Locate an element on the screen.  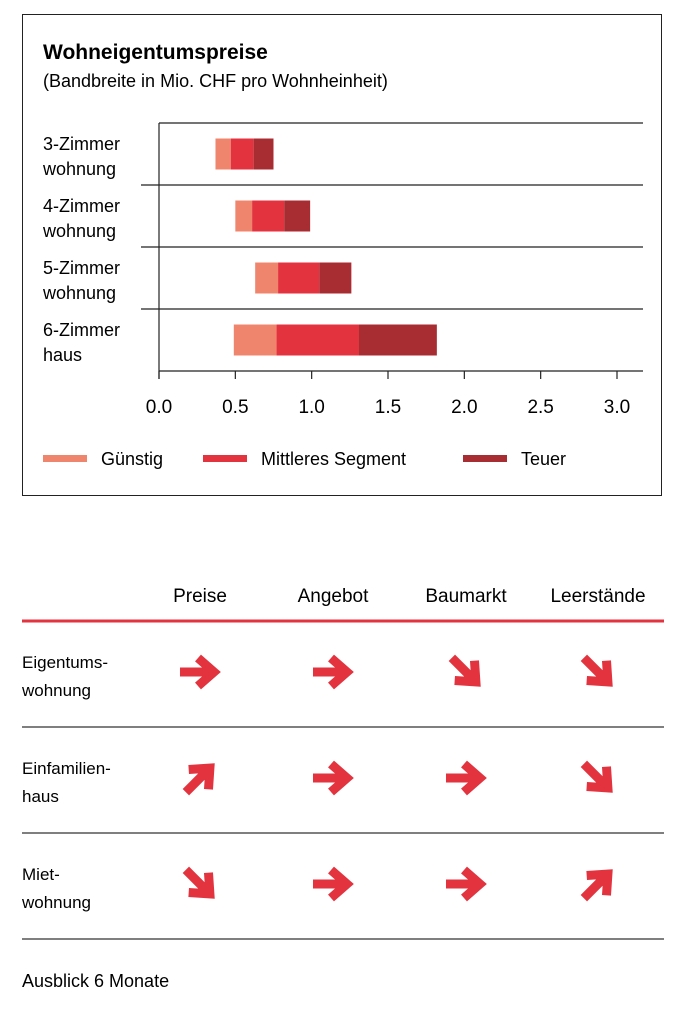
x-tick-label: 3.0 is located at coordinates (617, 407).